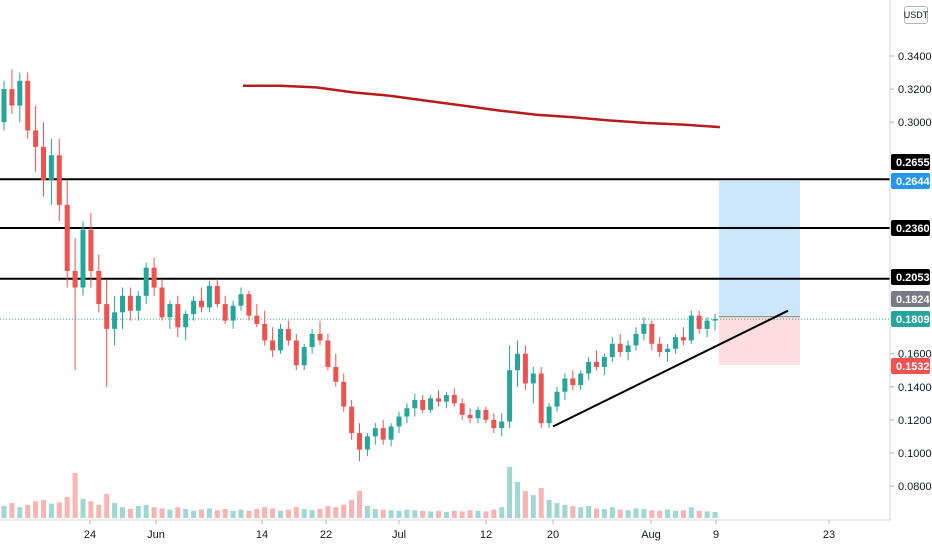 The width and height of the screenshot is (932, 550). I want to click on y-tick-label: 0.3200, so click(915, 90).